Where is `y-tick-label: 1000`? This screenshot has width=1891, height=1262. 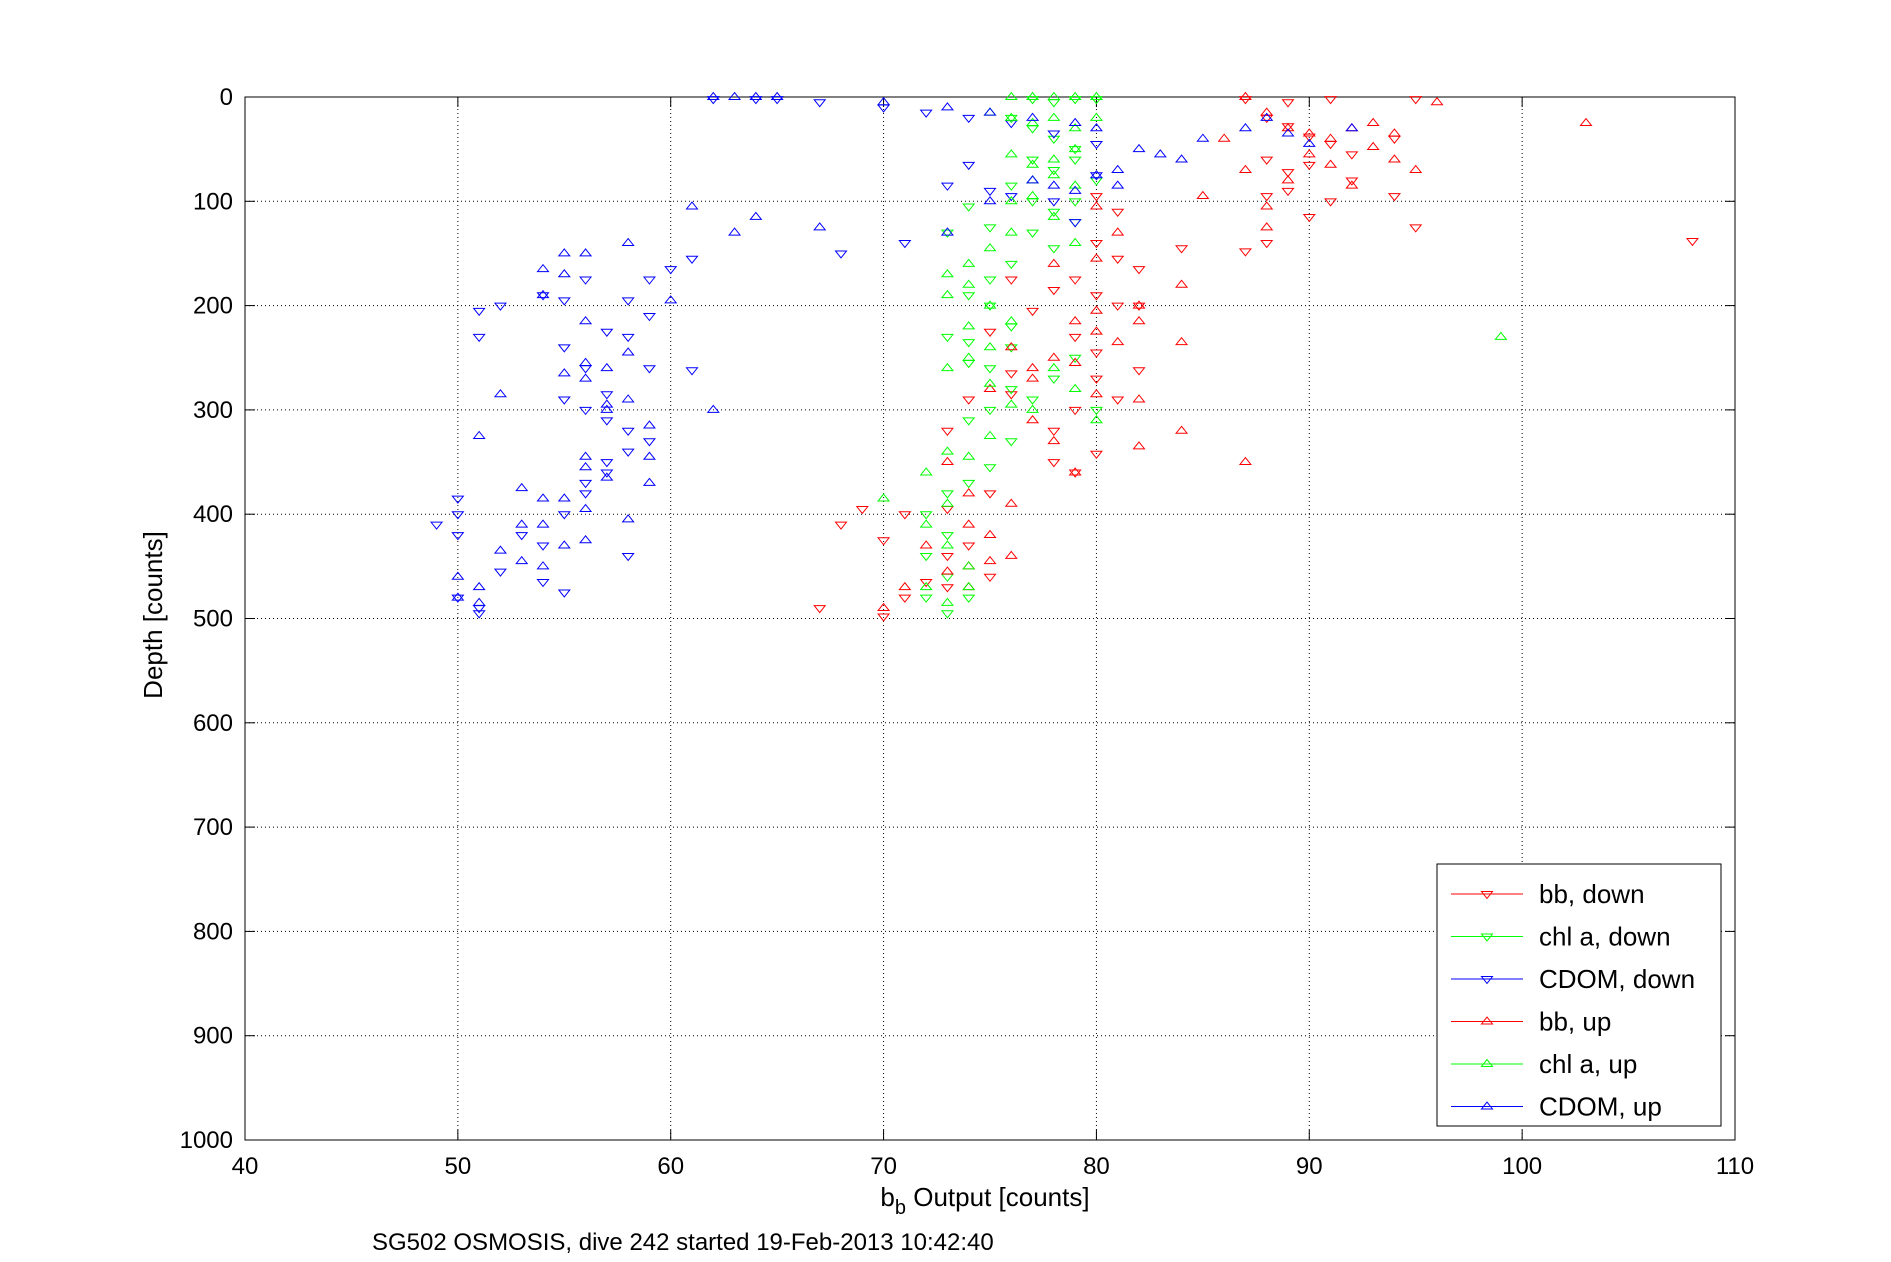
y-tick-label: 1000 is located at coordinates (206, 1140).